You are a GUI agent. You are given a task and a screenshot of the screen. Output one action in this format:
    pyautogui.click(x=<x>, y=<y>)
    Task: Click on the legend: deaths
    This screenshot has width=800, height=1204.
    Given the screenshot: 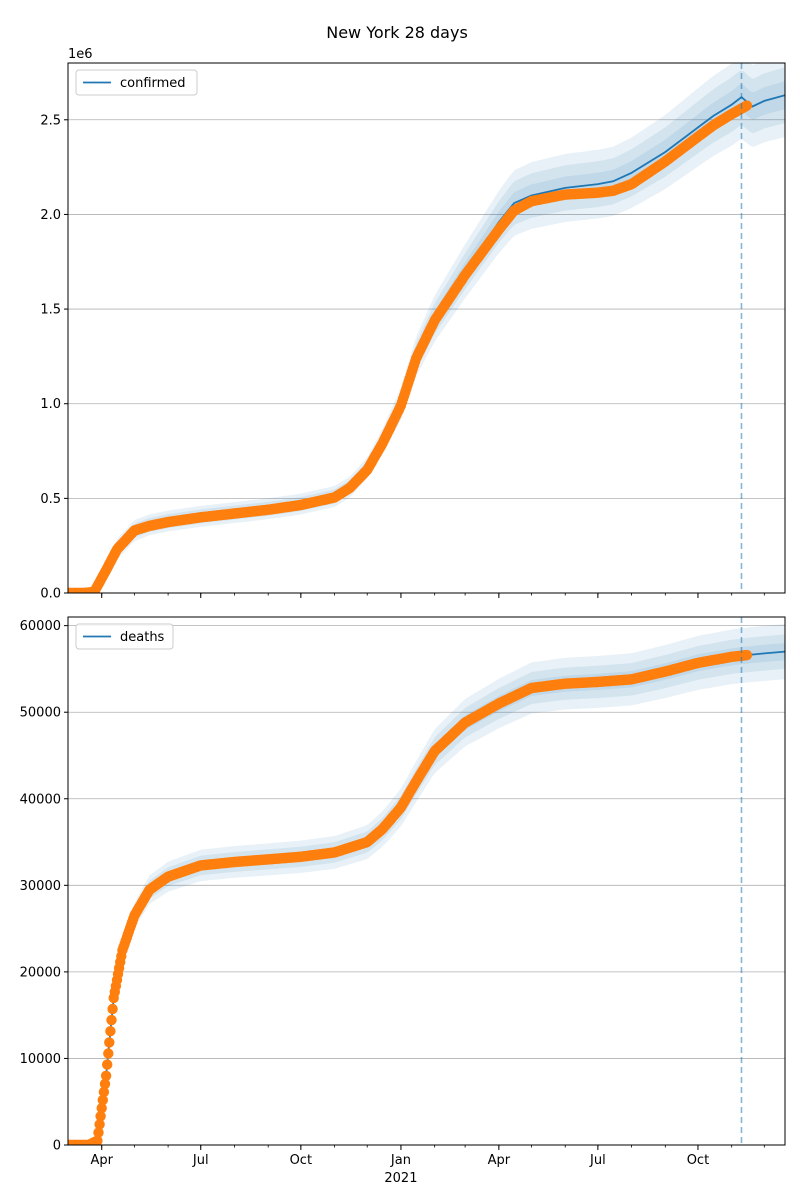 What is the action you would take?
    pyautogui.click(x=124, y=636)
    